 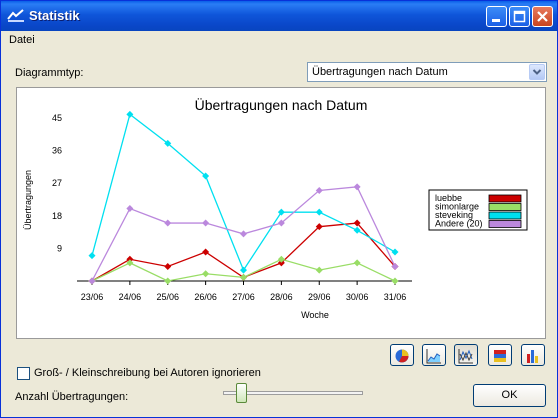 I want to click on y-tick-label: 27, so click(x=57, y=183).